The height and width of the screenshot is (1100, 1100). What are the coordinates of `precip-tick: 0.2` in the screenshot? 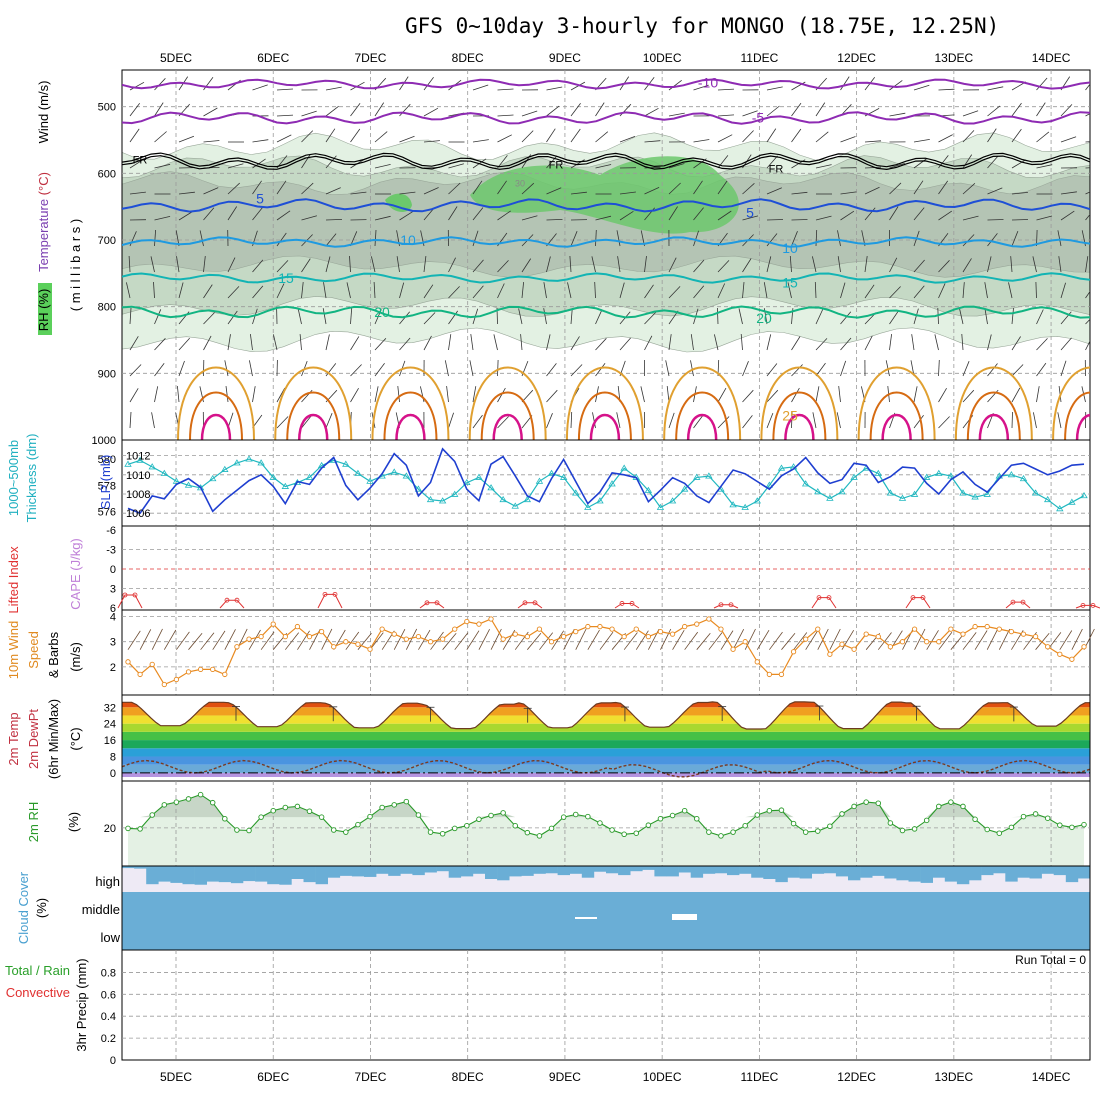 It's located at (108, 1039).